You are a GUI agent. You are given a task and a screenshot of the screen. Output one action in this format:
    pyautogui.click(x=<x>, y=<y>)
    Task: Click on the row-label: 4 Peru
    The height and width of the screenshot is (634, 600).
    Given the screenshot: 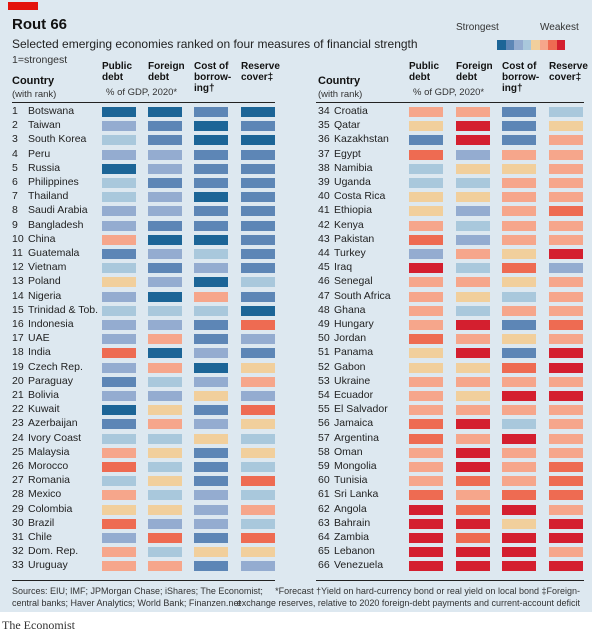 What is the action you would take?
    pyautogui.click(x=31, y=154)
    